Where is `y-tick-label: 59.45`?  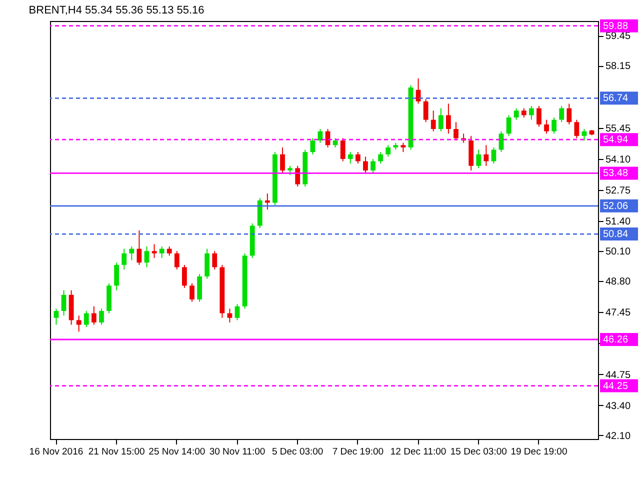
y-tick-label: 59.45 is located at coordinates (618, 36).